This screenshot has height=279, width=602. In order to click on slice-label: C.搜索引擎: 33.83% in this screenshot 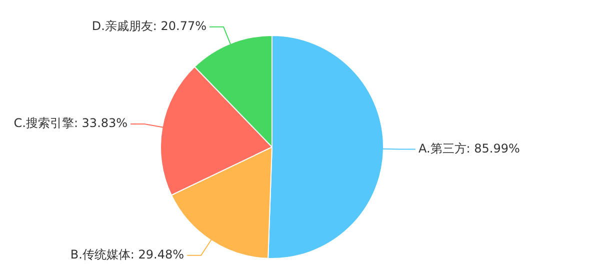, I will do `click(71, 123)`.